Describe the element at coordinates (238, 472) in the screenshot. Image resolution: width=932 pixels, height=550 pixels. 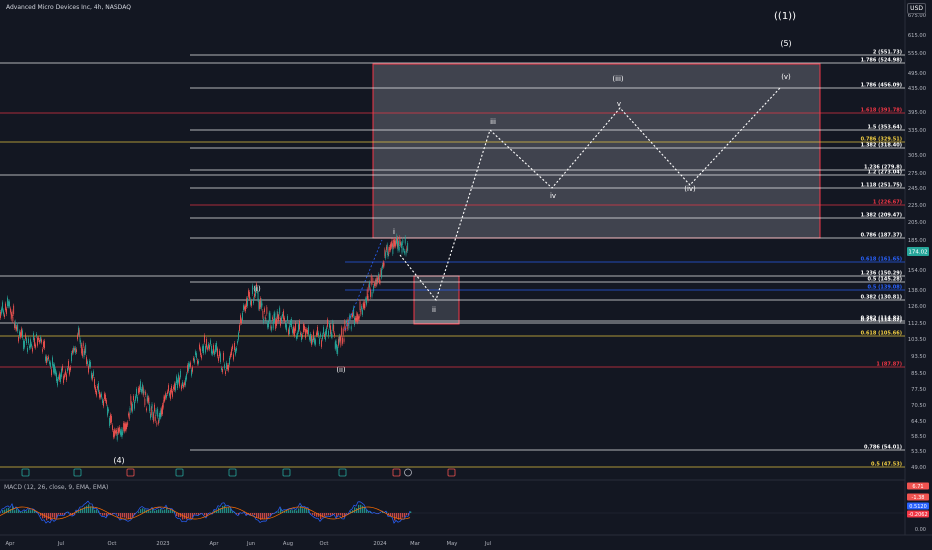
I see `event-markers` at that location.